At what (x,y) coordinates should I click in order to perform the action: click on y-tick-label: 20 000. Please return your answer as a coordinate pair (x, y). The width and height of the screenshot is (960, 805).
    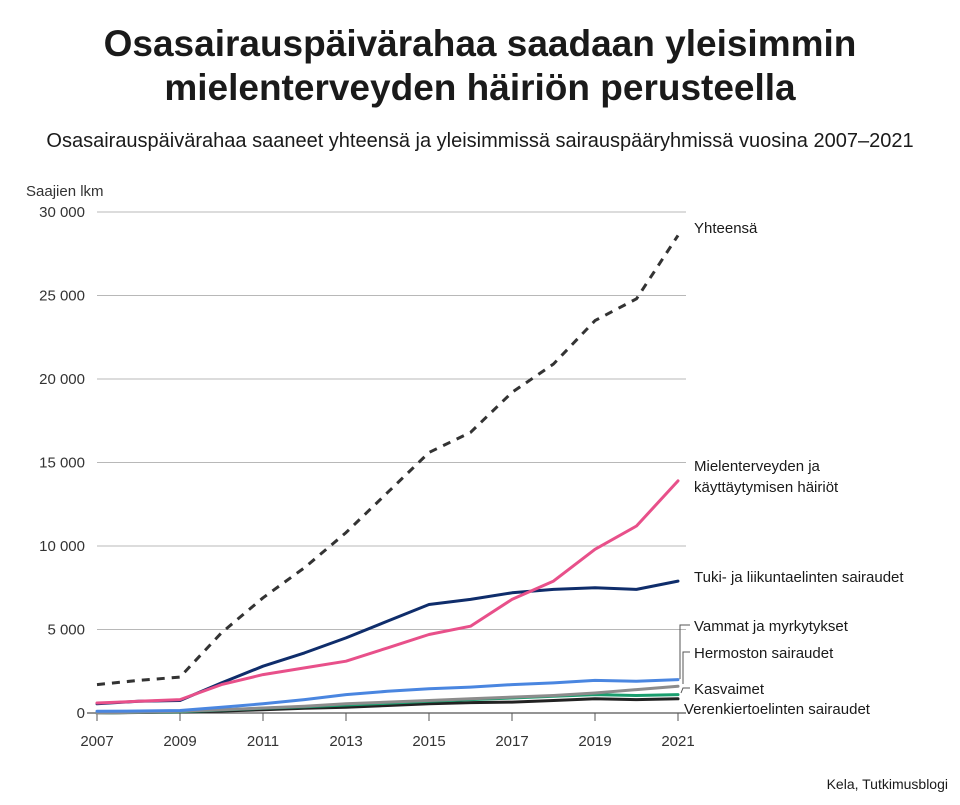
    Looking at the image, I should click on (62, 379).